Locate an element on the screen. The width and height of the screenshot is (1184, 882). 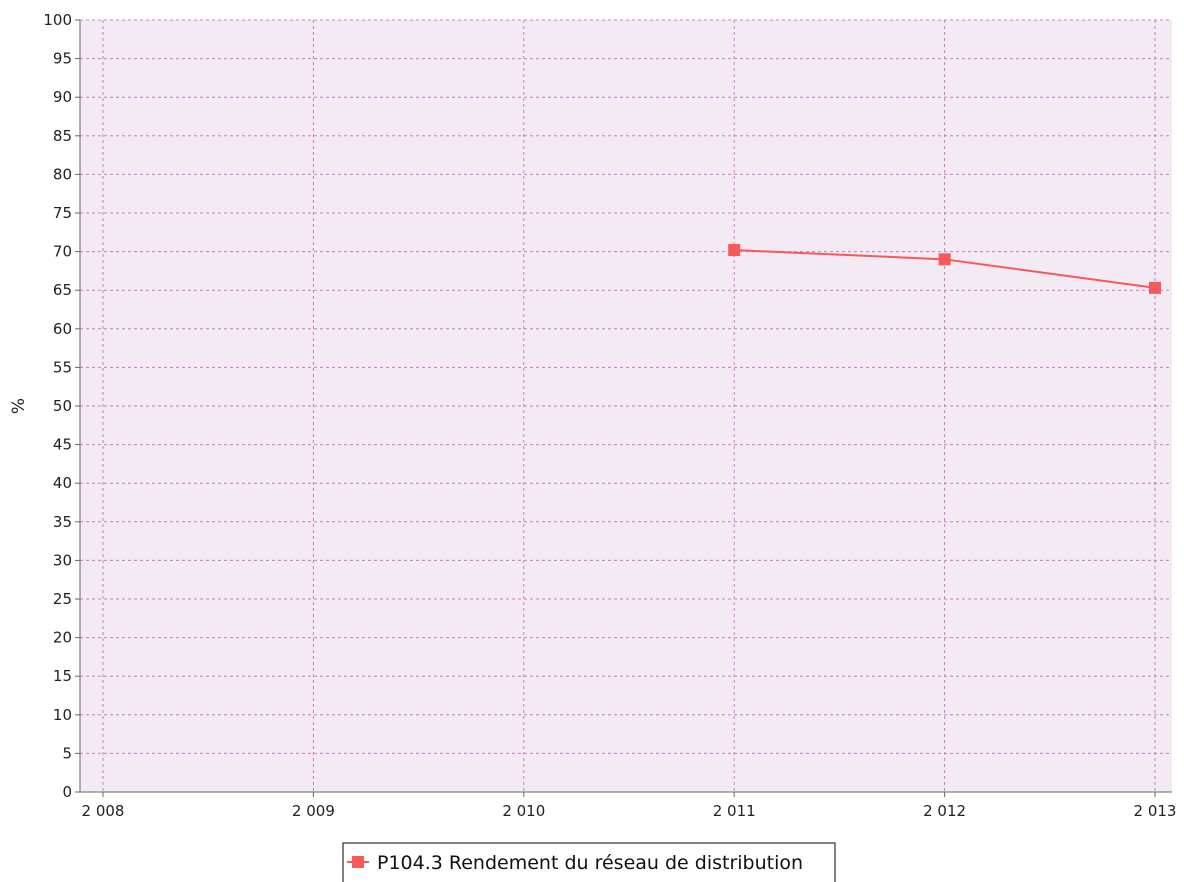
legend-box is located at coordinates (589, 862).